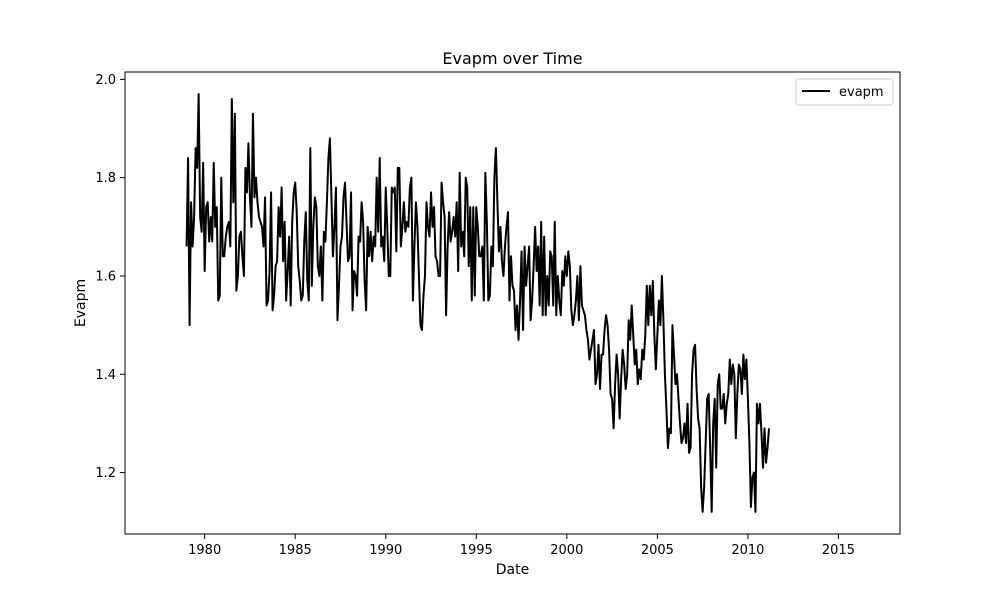 The height and width of the screenshot is (600, 1000). Describe the element at coordinates (512, 58) in the screenshot. I see `chart-title: Evapm over Time` at that location.